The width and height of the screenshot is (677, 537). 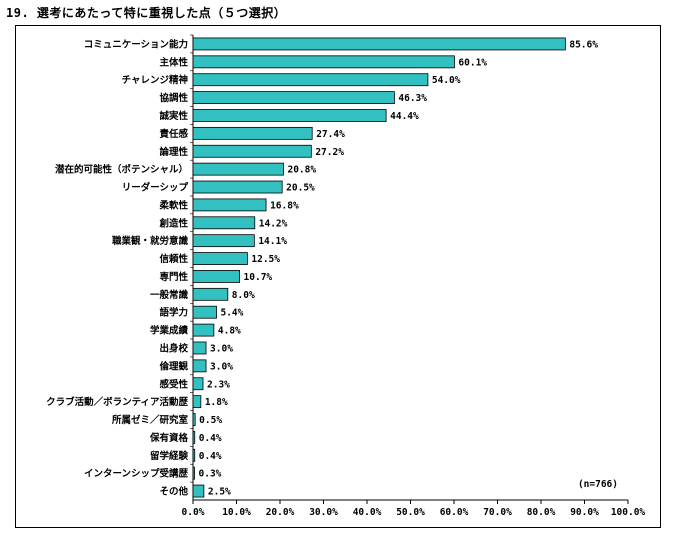 I want to click on value-label: 54.0%, so click(x=446, y=80).